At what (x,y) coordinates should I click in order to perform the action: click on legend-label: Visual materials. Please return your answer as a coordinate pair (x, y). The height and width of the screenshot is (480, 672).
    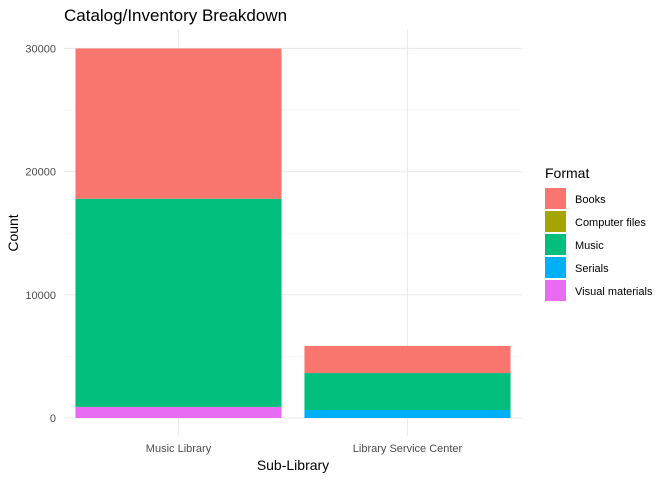
    Looking at the image, I should click on (614, 292).